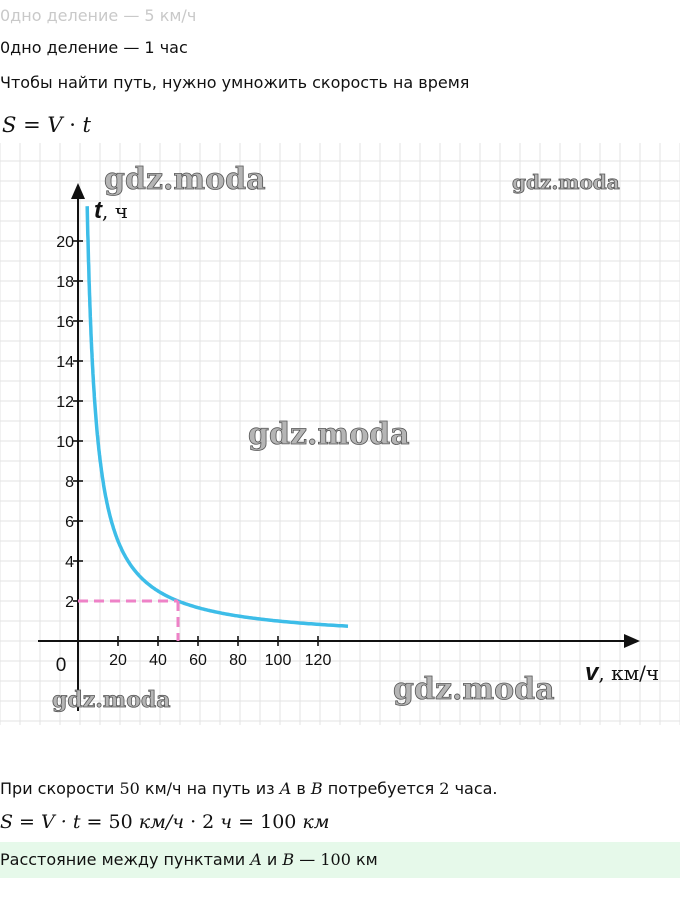 This screenshot has width=680, height=913. What do you see at coordinates (198, 660) in the screenshot?
I see `x-tick-label: 60` at bounding box center [198, 660].